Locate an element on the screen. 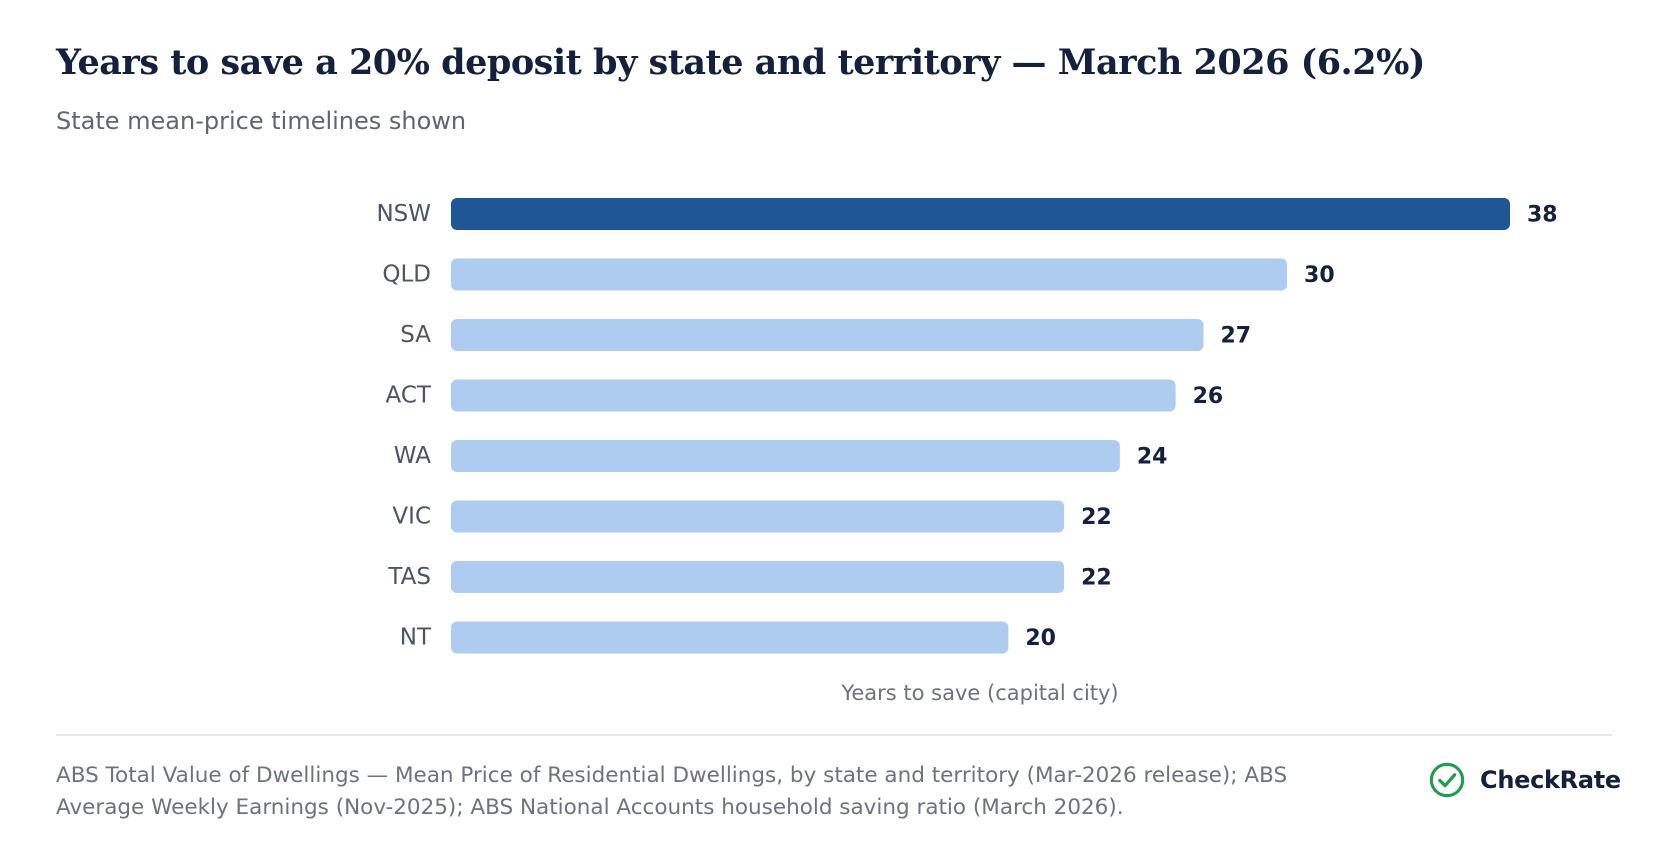  value-label-tas: 22 is located at coordinates (1096, 578).